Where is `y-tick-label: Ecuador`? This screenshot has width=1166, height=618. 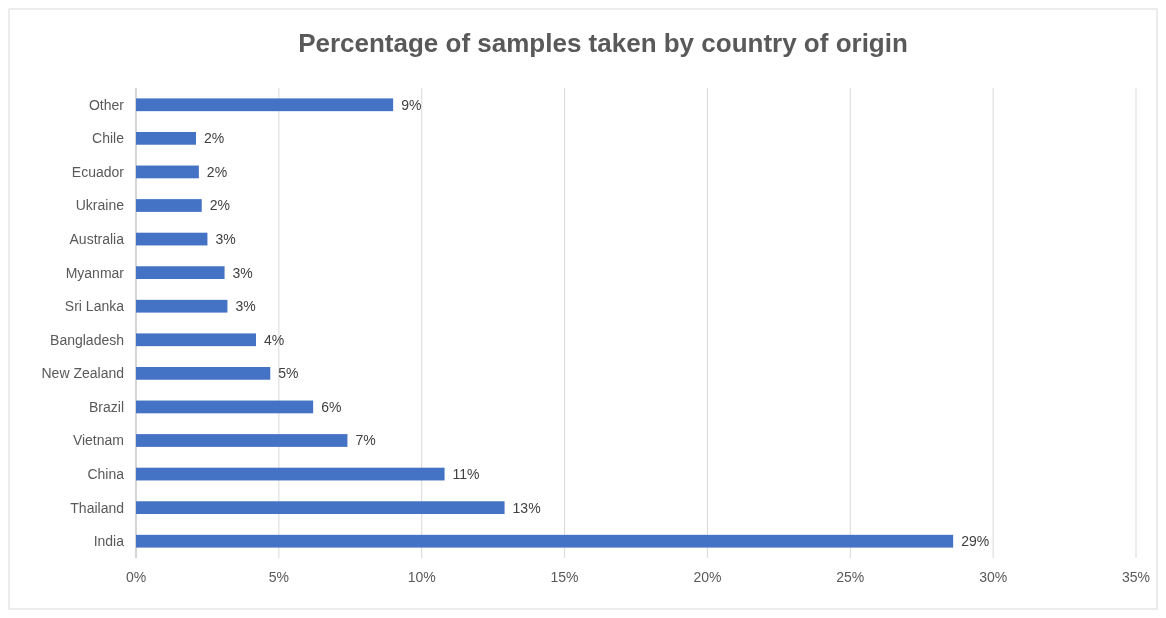
y-tick-label: Ecuador is located at coordinates (98, 171).